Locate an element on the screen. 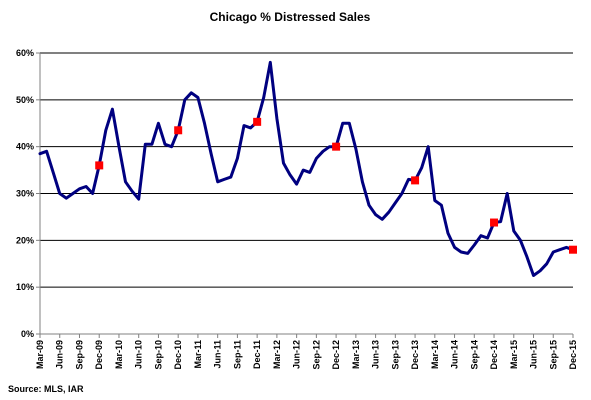 Image resolution: width=591 pixels, height=400 pixels. x-tick-label: Sep-09 is located at coordinates (79, 355).